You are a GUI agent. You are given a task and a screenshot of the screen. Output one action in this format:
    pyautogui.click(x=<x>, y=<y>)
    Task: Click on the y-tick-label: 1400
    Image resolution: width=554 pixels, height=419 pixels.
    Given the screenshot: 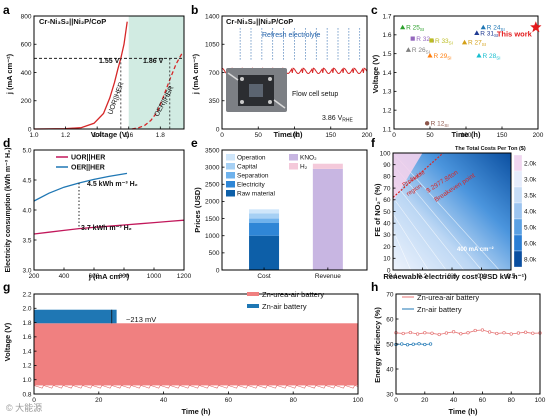 What is the action you would take?
    pyautogui.click(x=212, y=16)
    